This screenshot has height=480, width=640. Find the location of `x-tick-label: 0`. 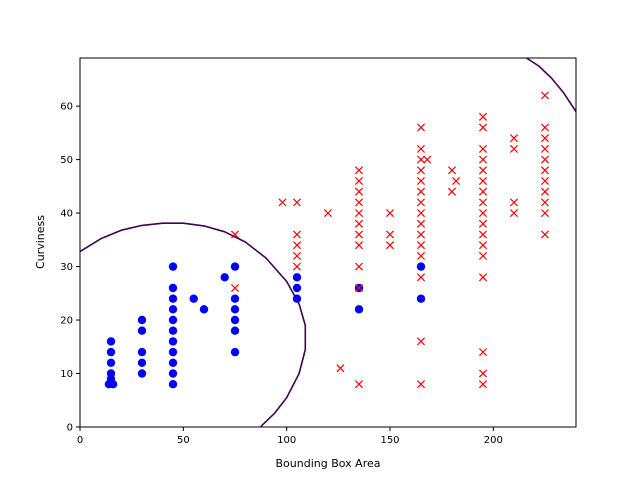

x-tick-label: 0 is located at coordinates (80, 440).